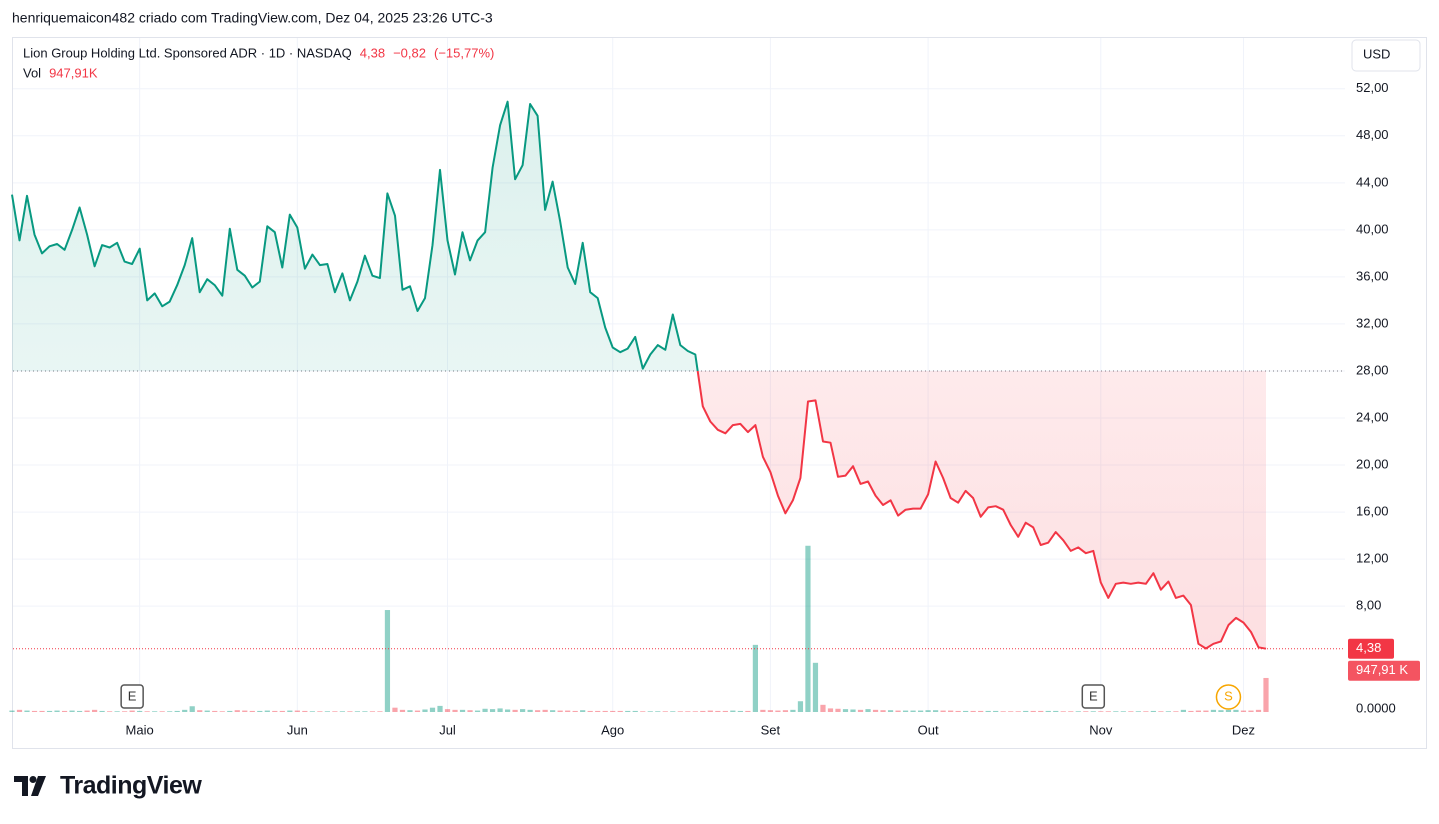  What do you see at coordinates (612, 729) in the screenshot?
I see `x-tick-label: Ago` at bounding box center [612, 729].